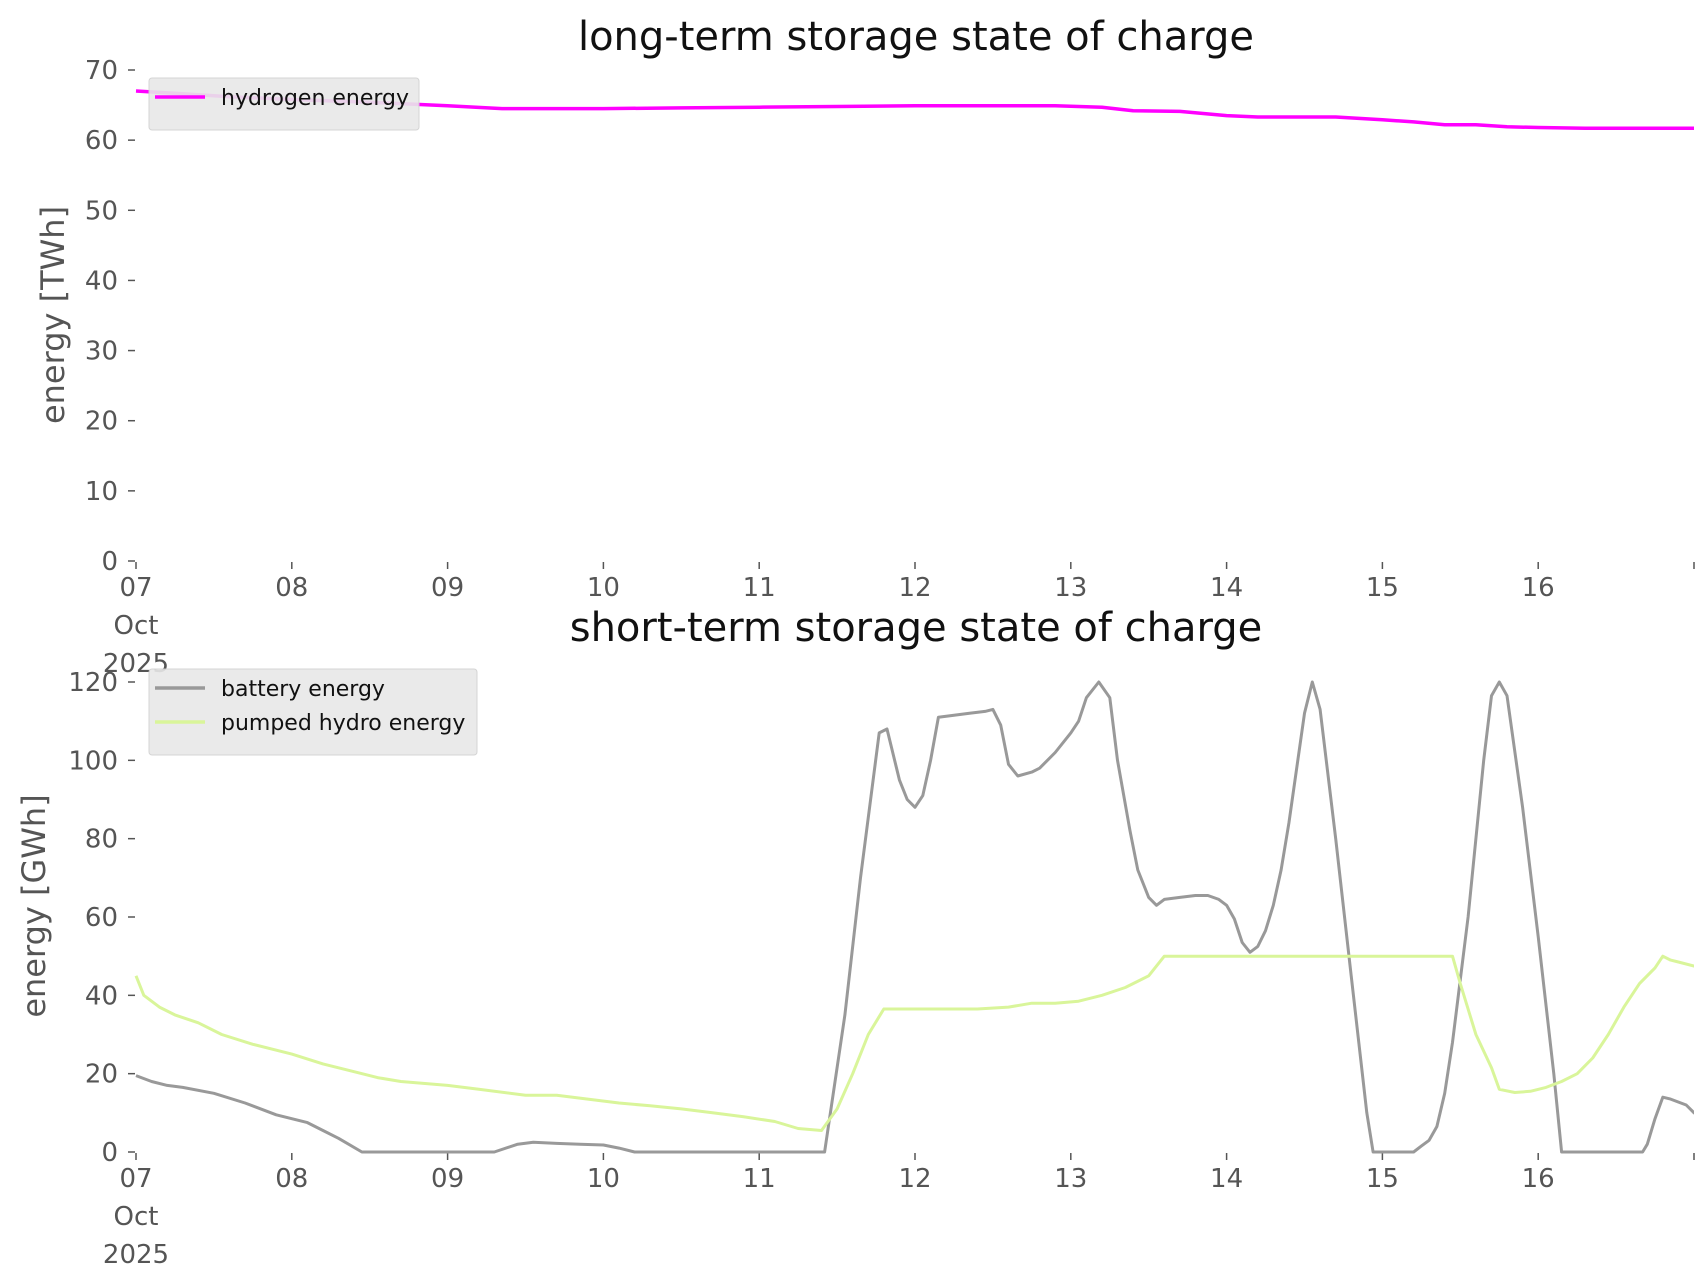 The height and width of the screenshot is (1277, 1706). I want to click on legend-entry: hydrogen energy, so click(315, 98).